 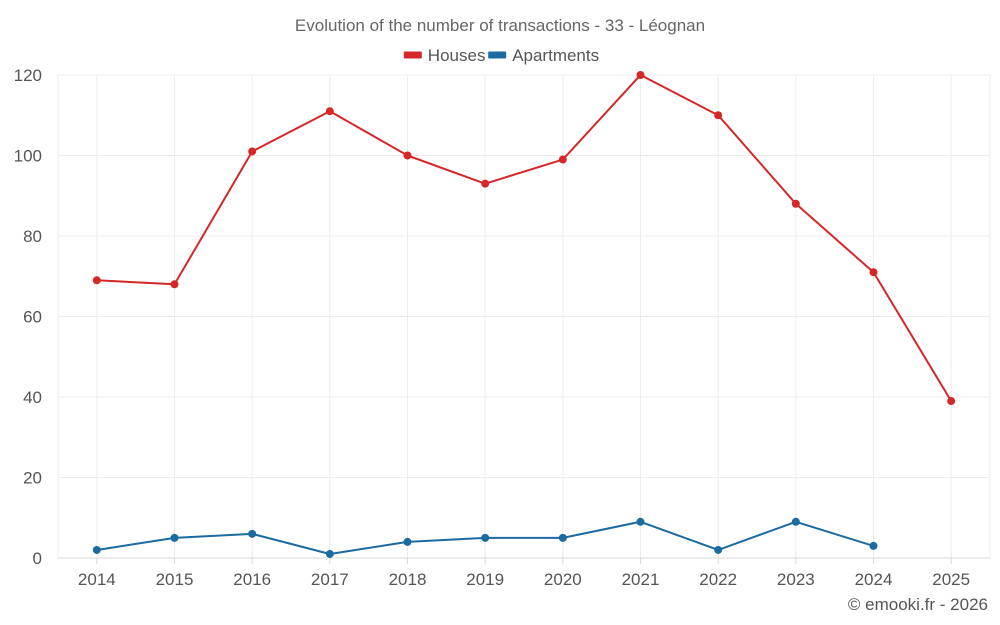 I want to click on legend: Houses Apartments, so click(x=501, y=55).